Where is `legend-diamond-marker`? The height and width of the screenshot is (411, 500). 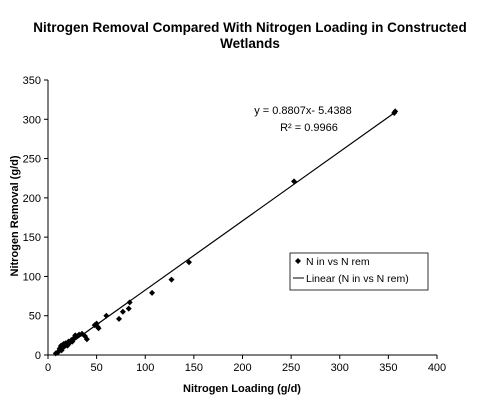
legend-diamond-marker is located at coordinates (298, 261).